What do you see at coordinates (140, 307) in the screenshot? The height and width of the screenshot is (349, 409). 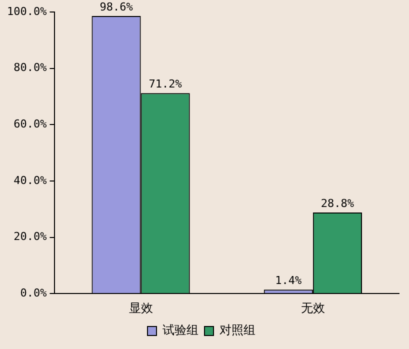 I see `x-tick-label: 显效` at bounding box center [140, 307].